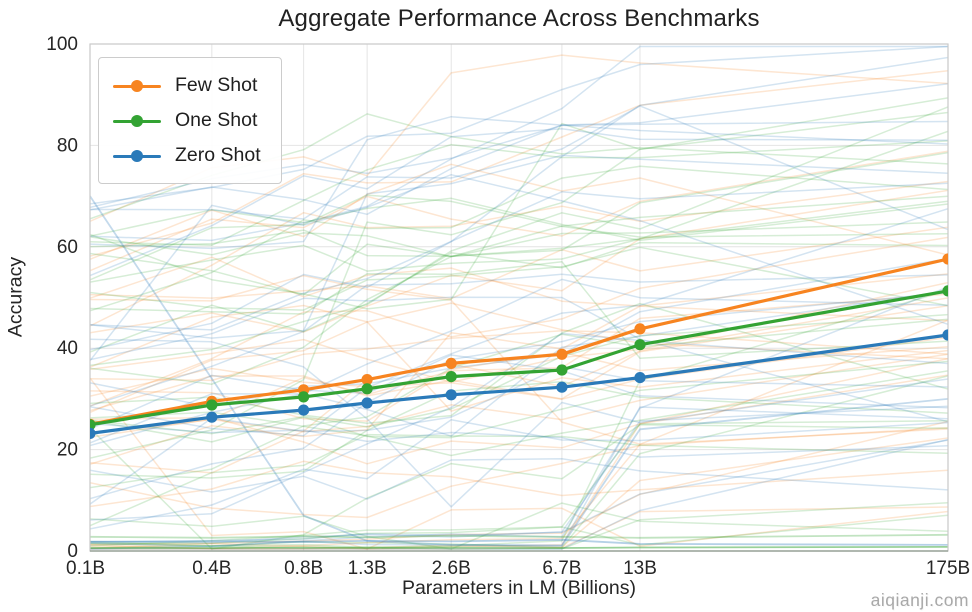 The image size is (972, 612). I want to click on legend-item: One Shot, so click(187, 120).